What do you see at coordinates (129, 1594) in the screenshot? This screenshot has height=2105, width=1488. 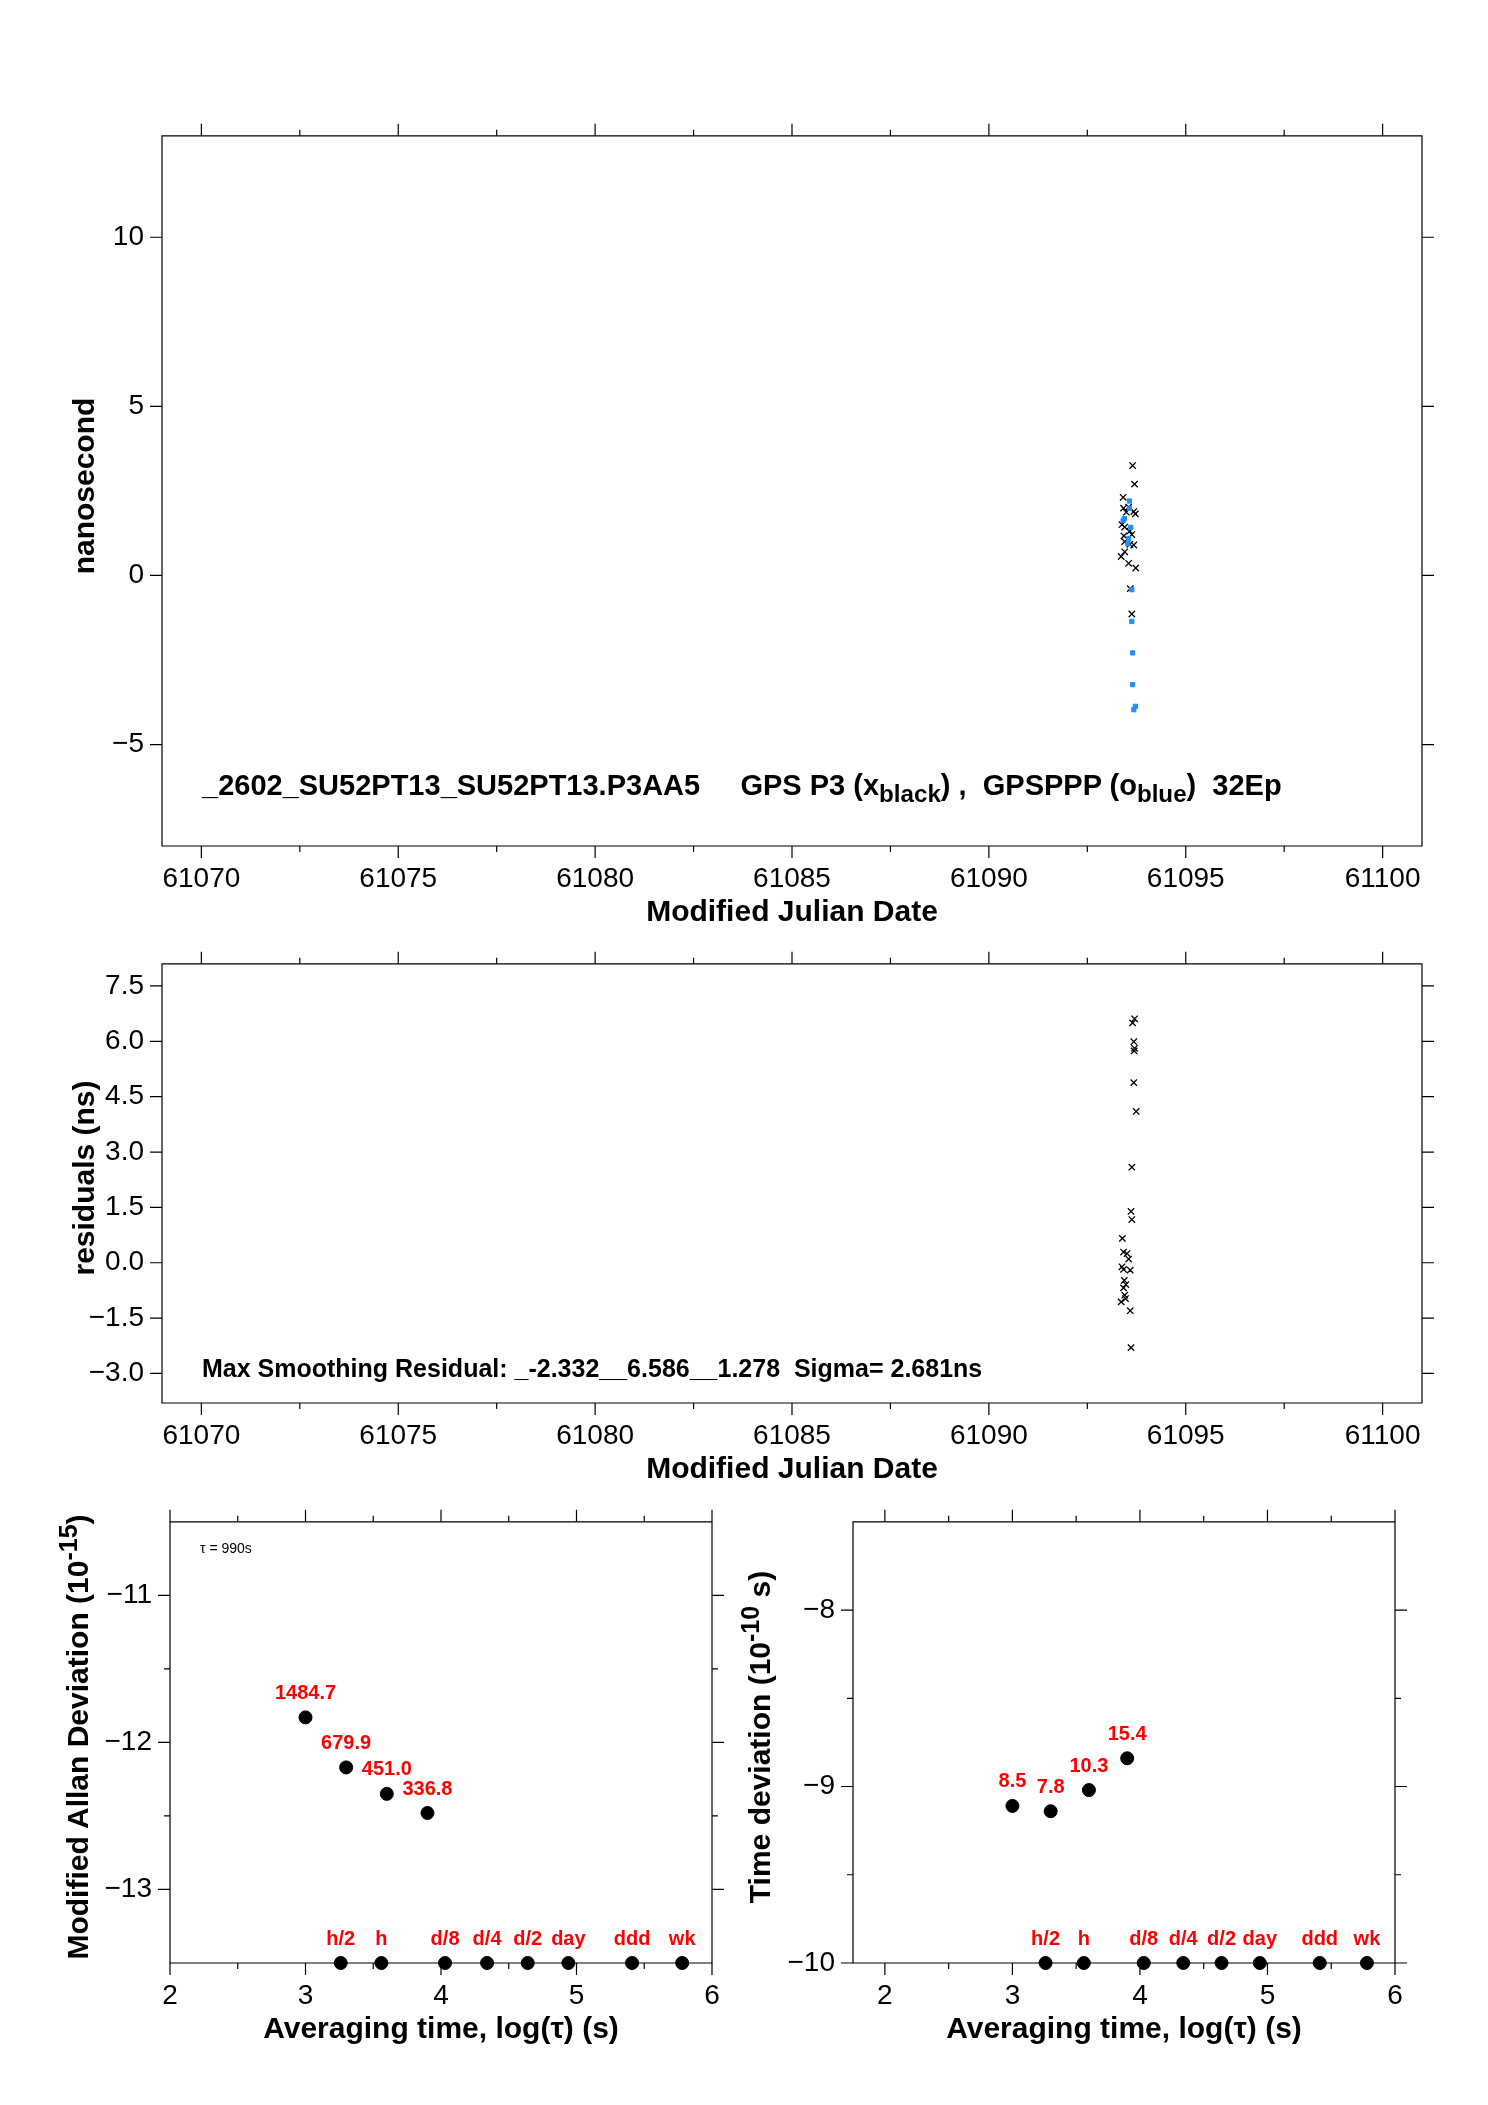 I see `y-tick-label: −11` at bounding box center [129, 1594].